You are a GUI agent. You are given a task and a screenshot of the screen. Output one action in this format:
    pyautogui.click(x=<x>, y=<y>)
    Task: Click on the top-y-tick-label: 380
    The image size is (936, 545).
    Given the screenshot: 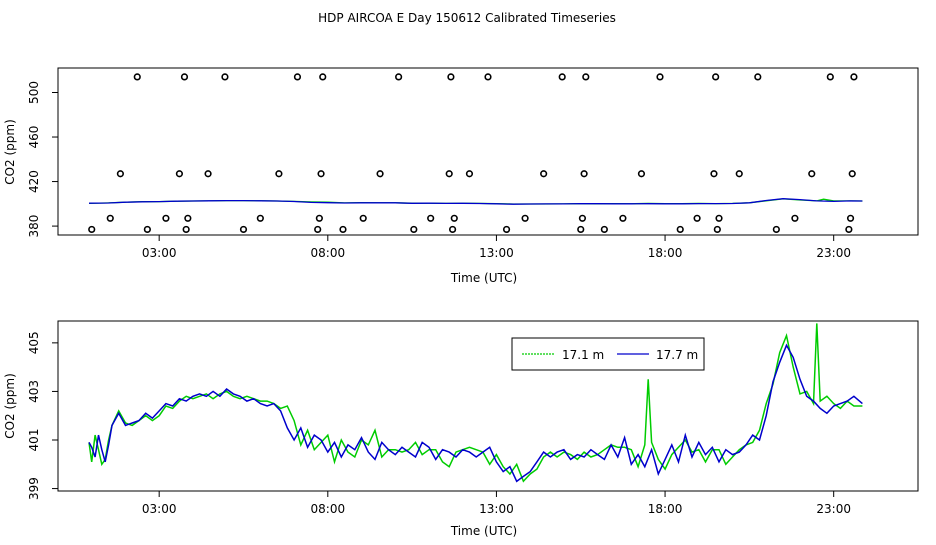 What is the action you would take?
    pyautogui.click(x=34, y=226)
    